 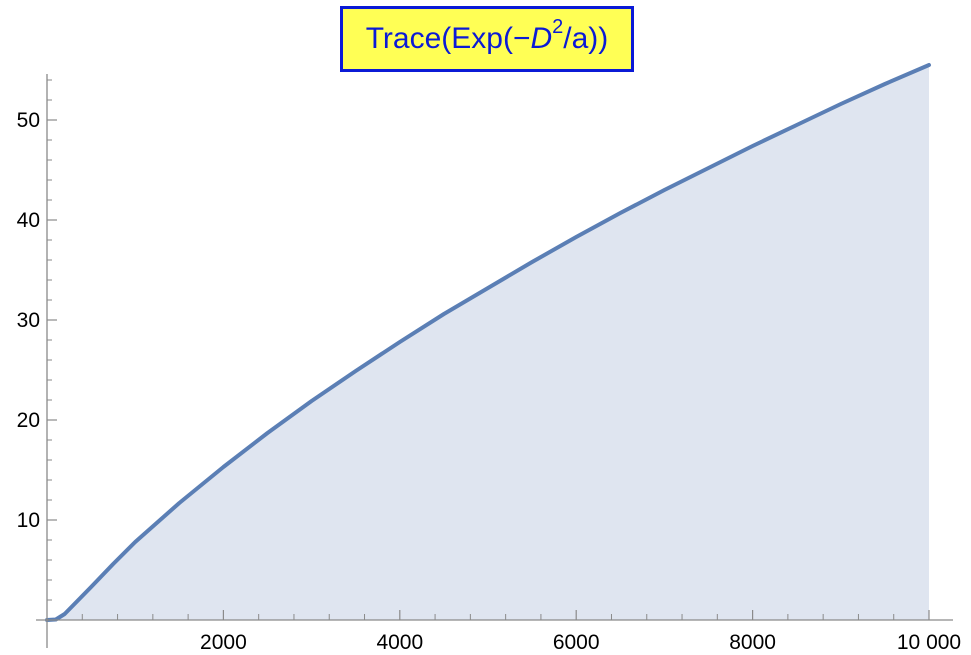 What do you see at coordinates (28, 520) in the screenshot?
I see `y-tick-label: 10` at bounding box center [28, 520].